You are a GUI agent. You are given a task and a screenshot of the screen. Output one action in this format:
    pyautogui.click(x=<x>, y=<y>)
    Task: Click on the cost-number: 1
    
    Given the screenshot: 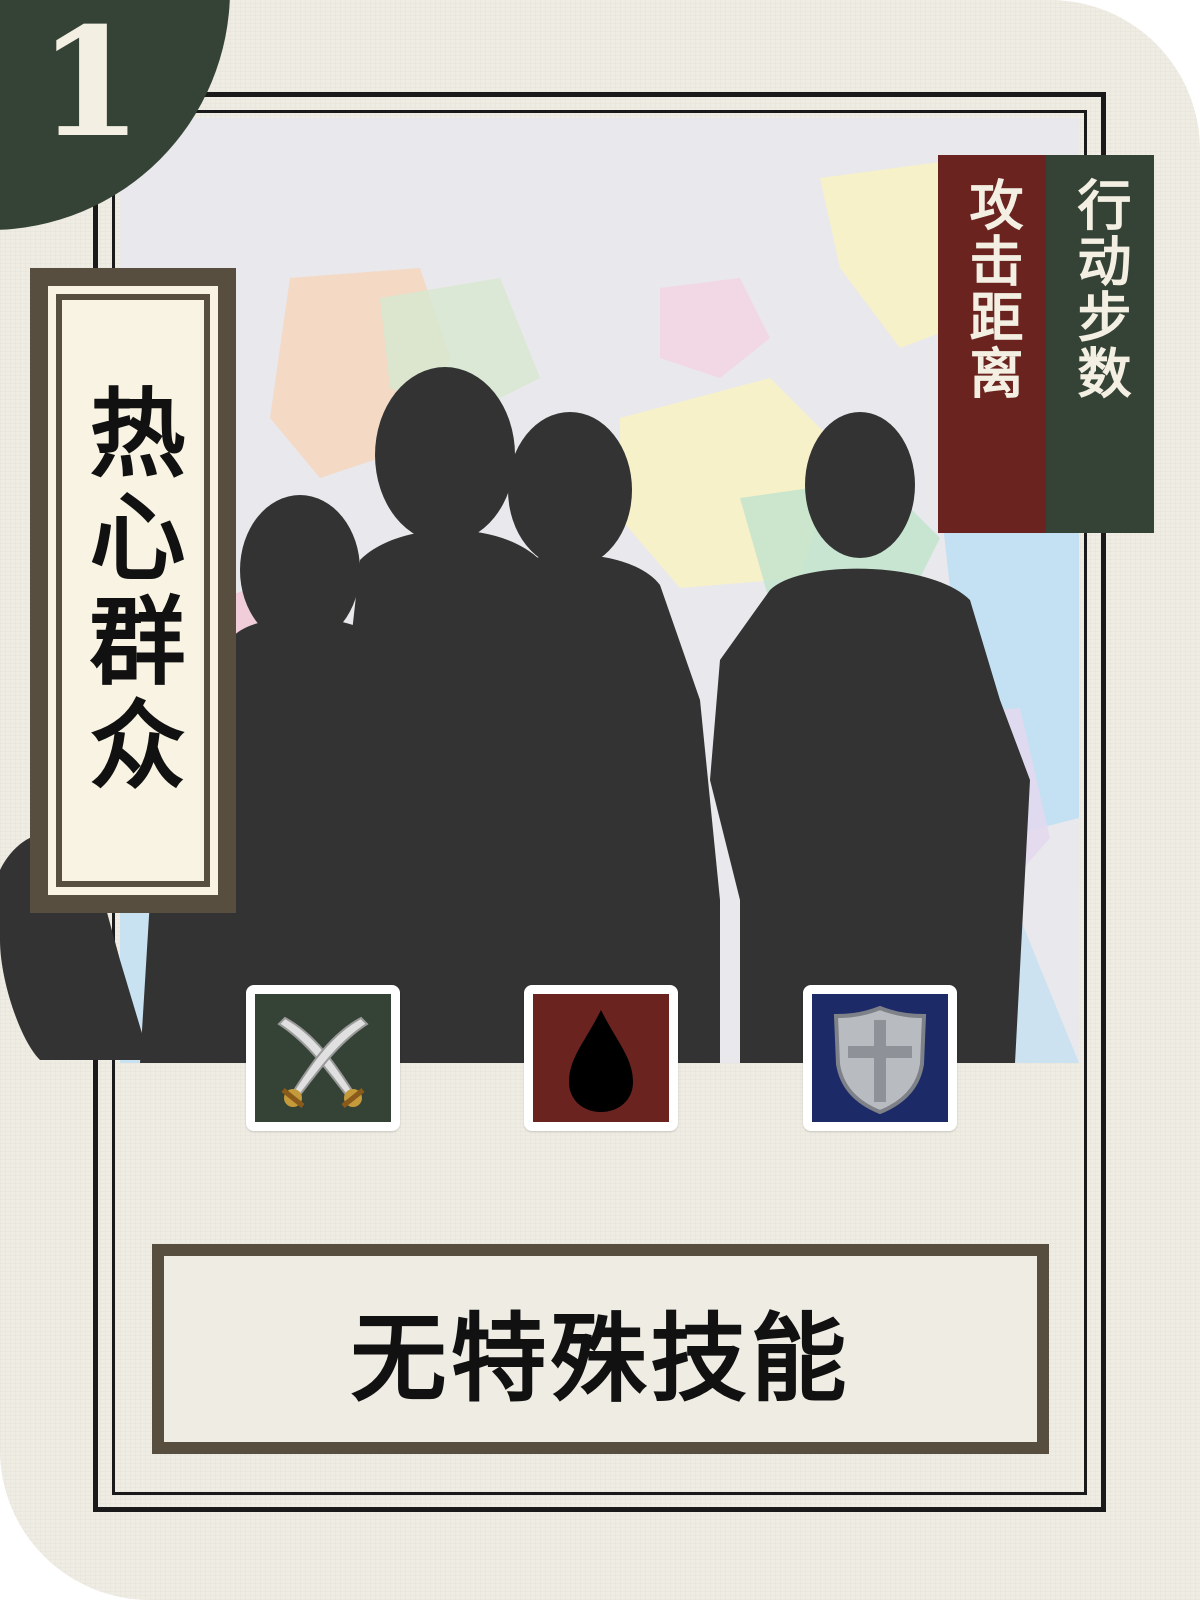 What is the action you would take?
    pyautogui.click(x=90, y=85)
    